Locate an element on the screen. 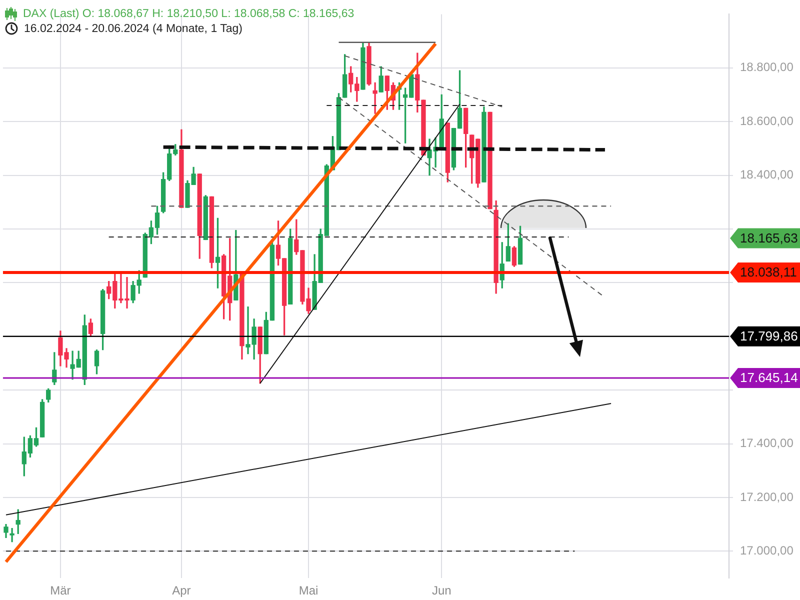  x-tick-label: Mär is located at coordinates (60, 591).